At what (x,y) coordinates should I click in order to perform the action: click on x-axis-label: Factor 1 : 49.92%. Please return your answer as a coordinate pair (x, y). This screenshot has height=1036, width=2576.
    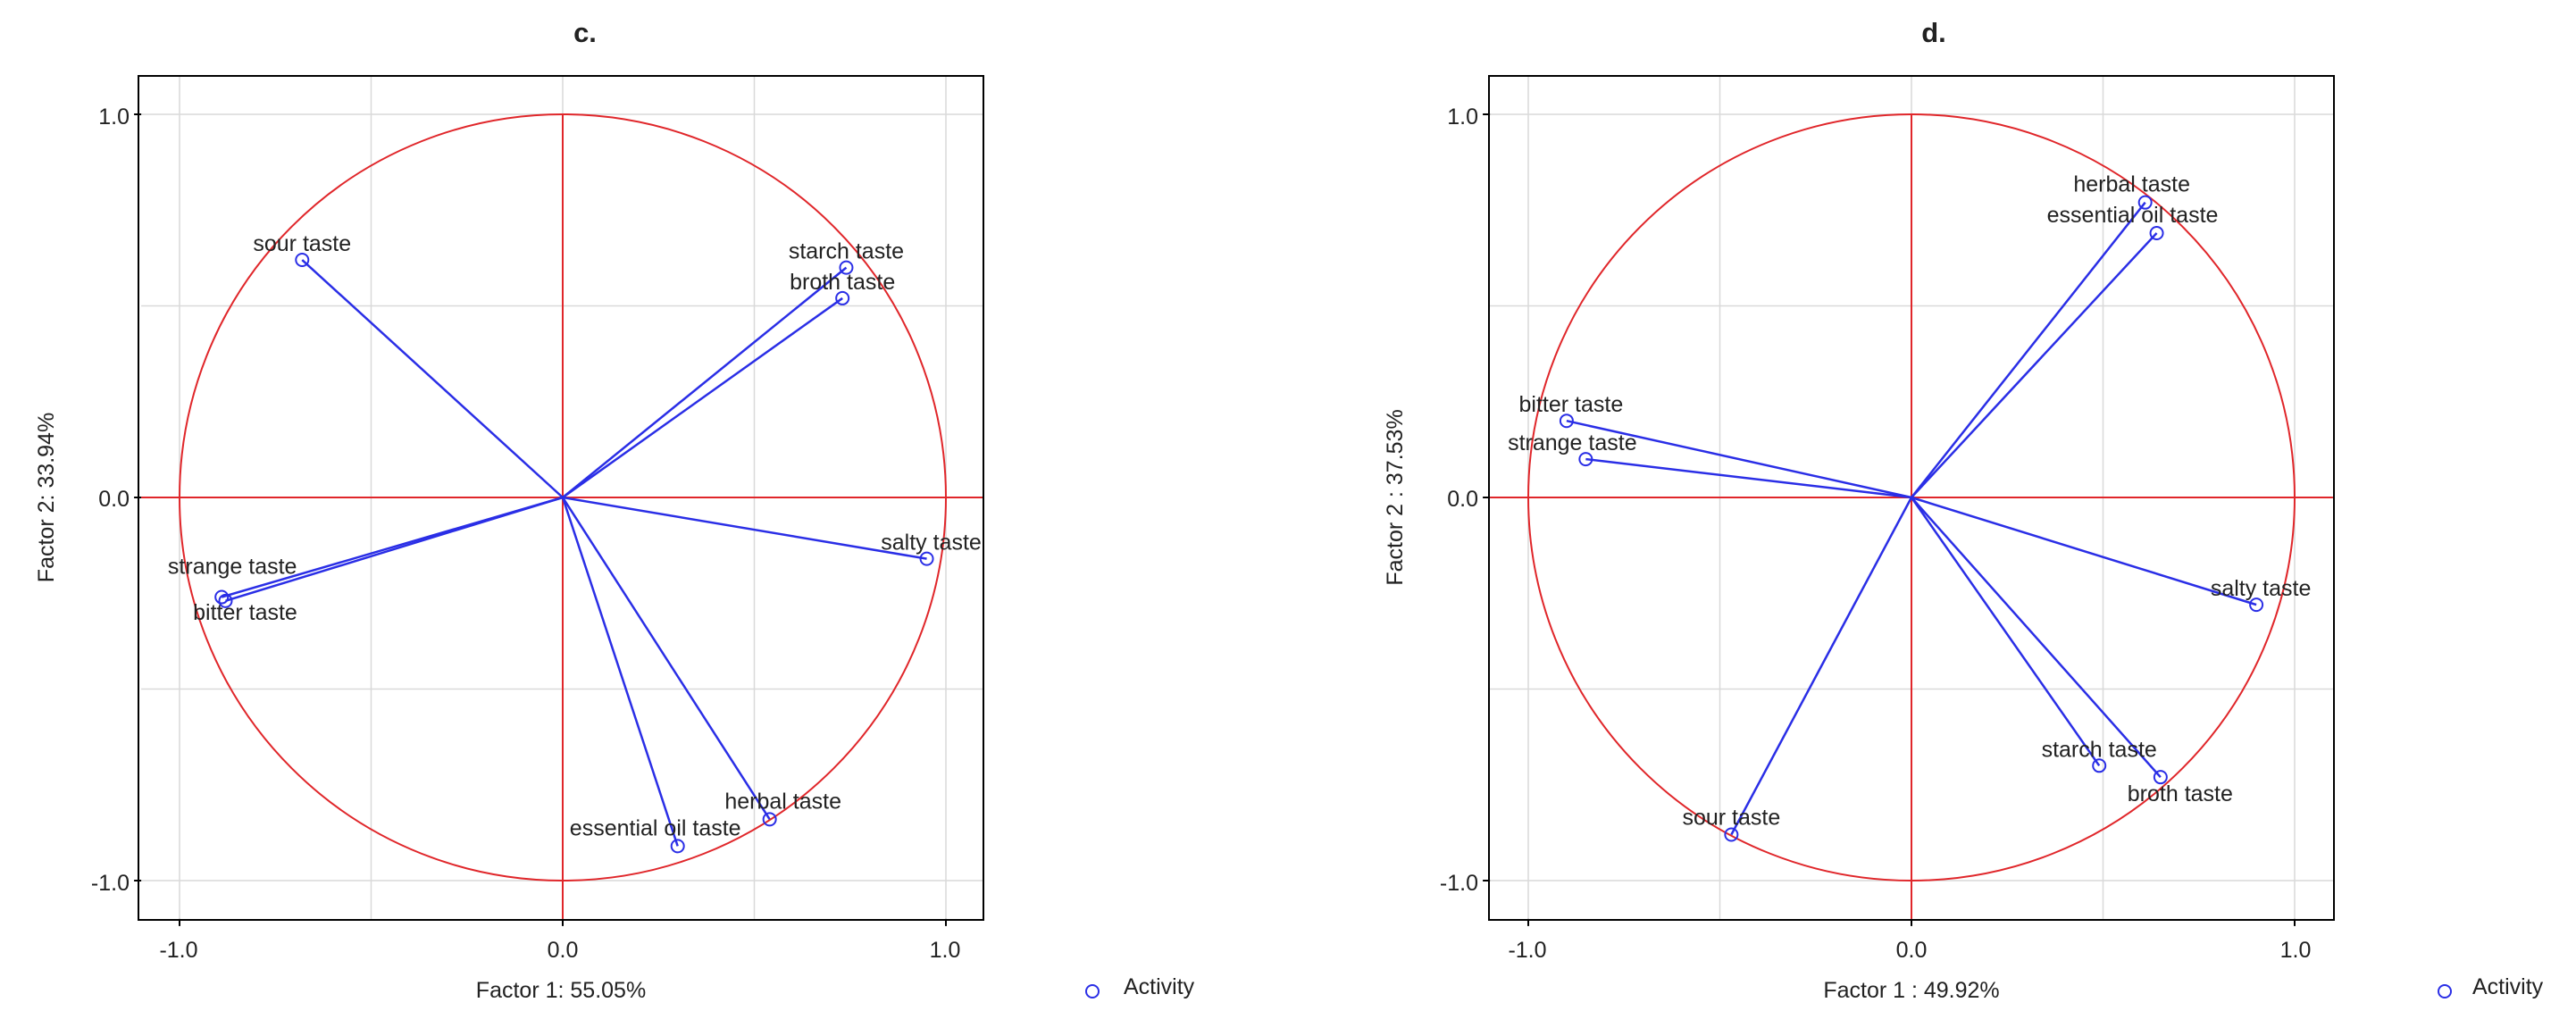
    Looking at the image, I should click on (1911, 990).